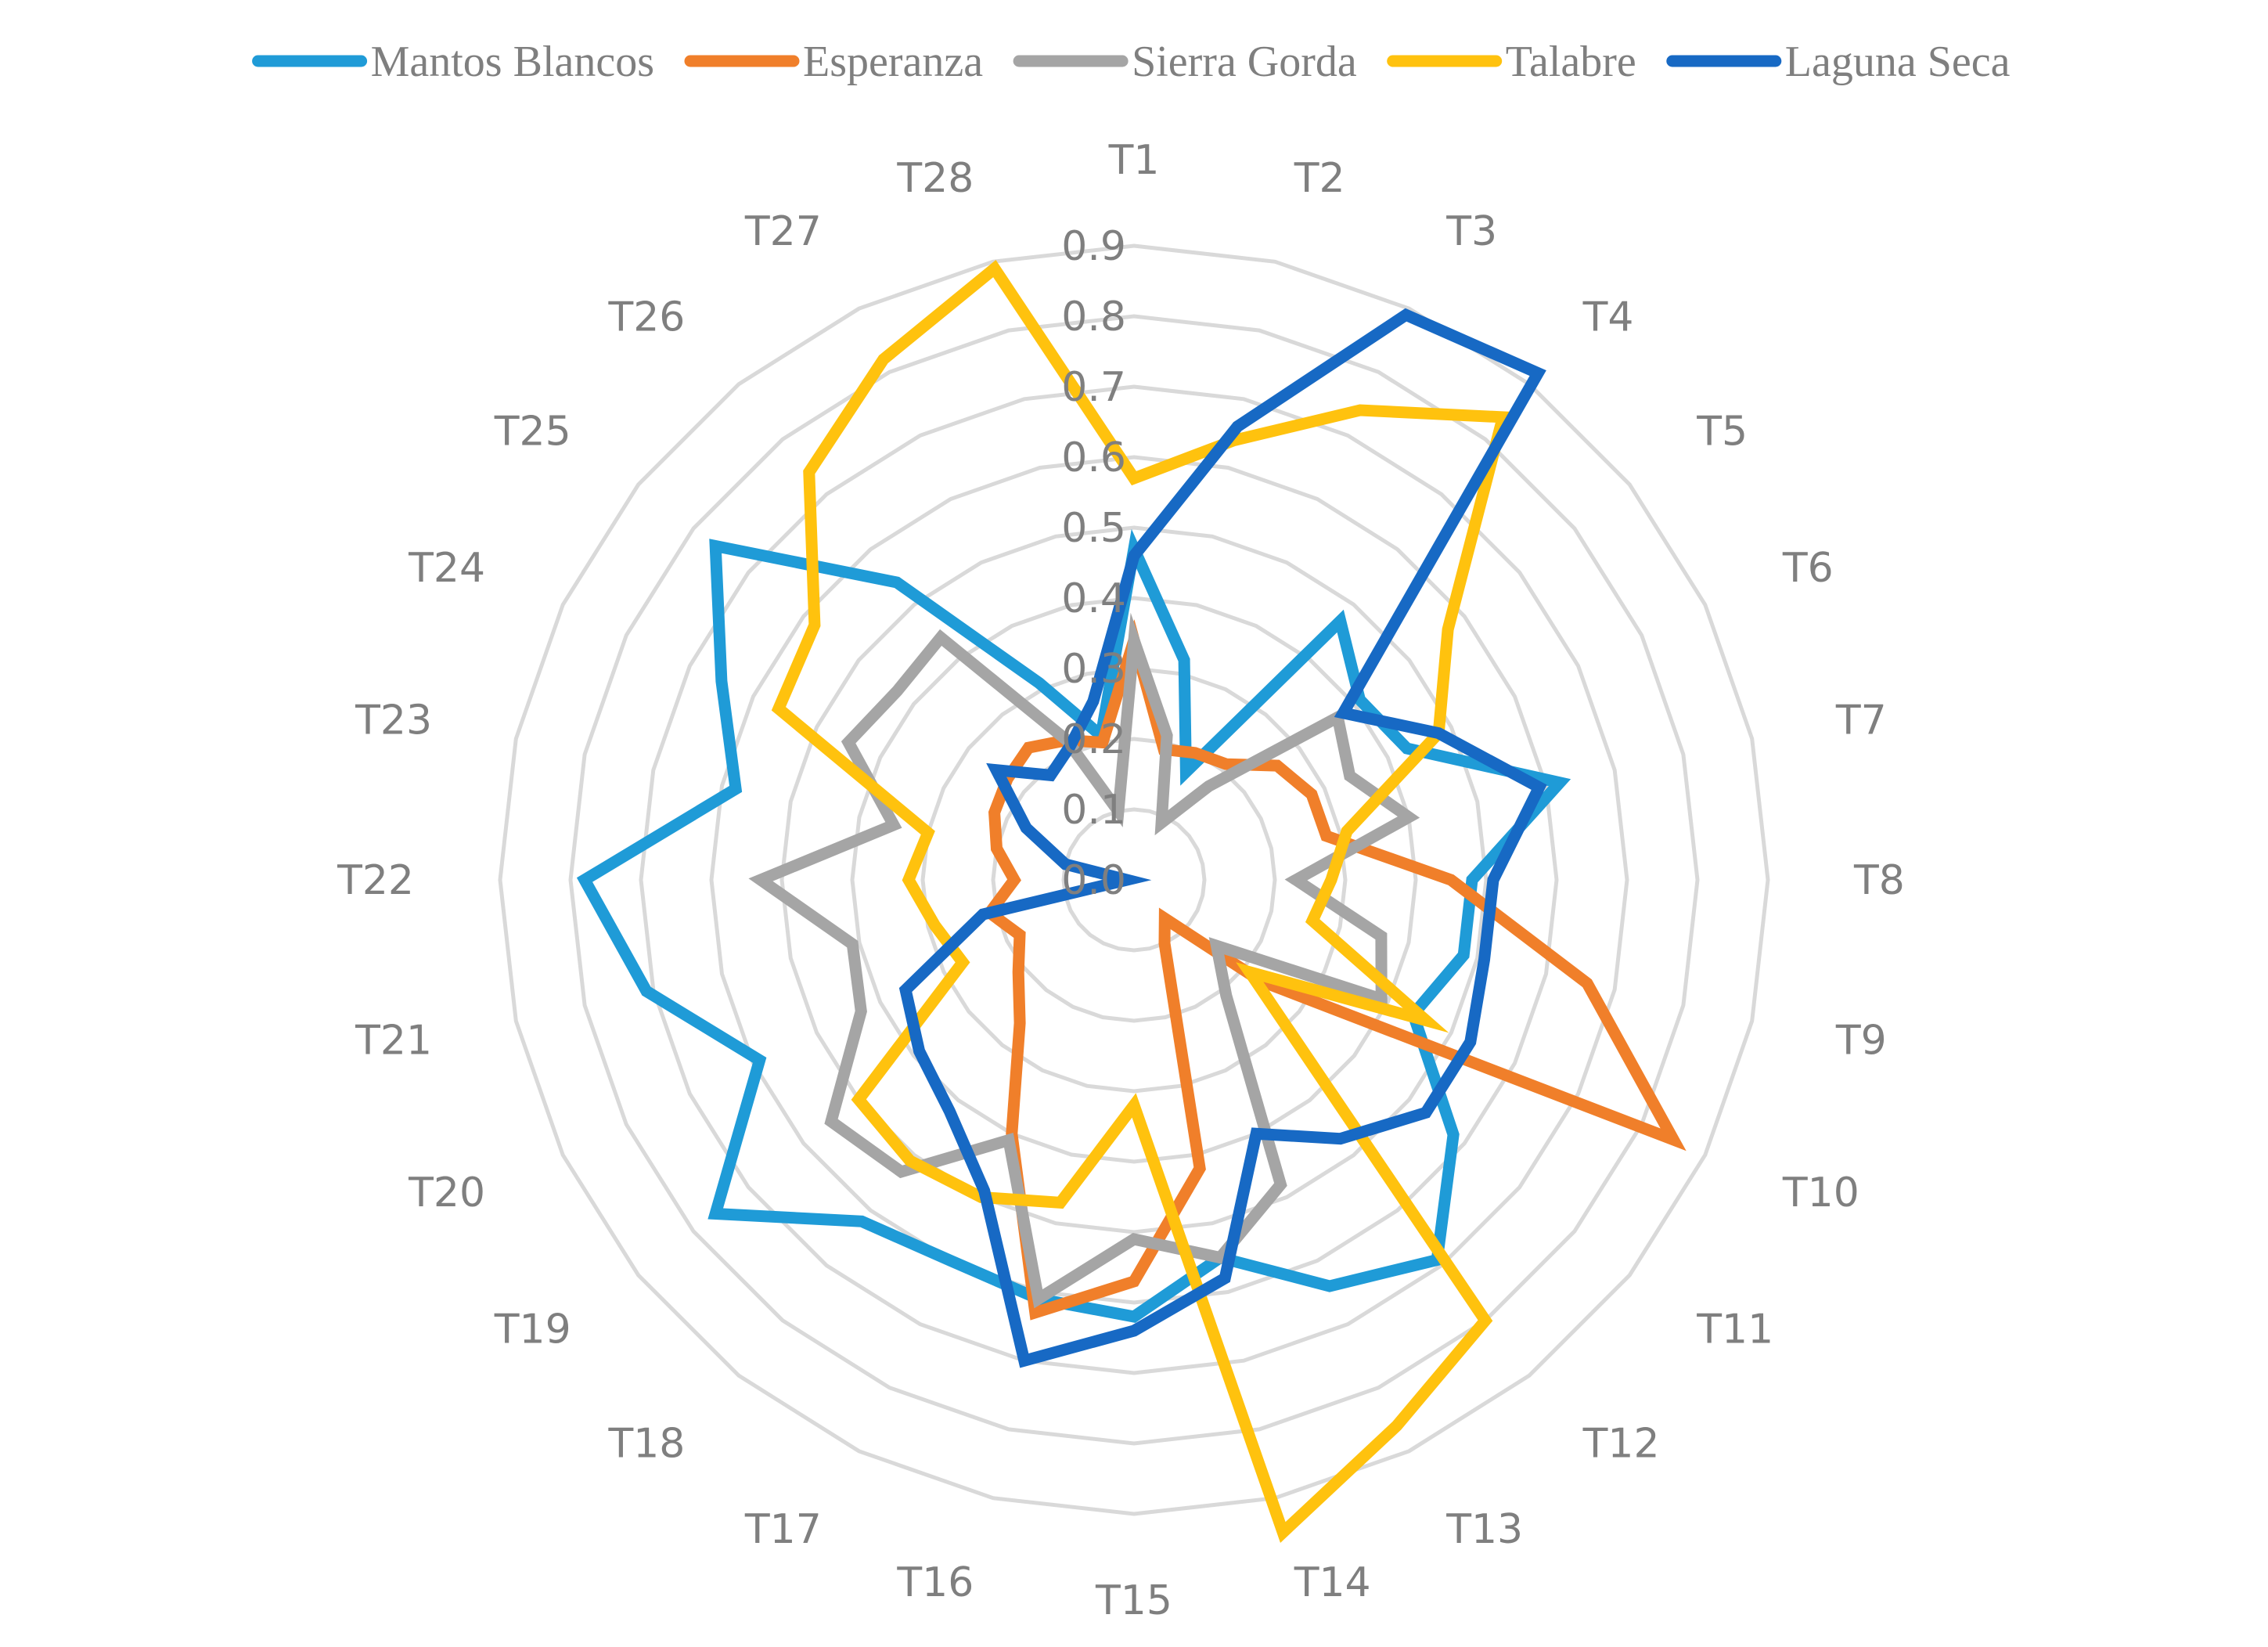 The image size is (2268, 1647). What do you see at coordinates (1093, 598) in the screenshot?
I see `tick-label: 0.4` at bounding box center [1093, 598].